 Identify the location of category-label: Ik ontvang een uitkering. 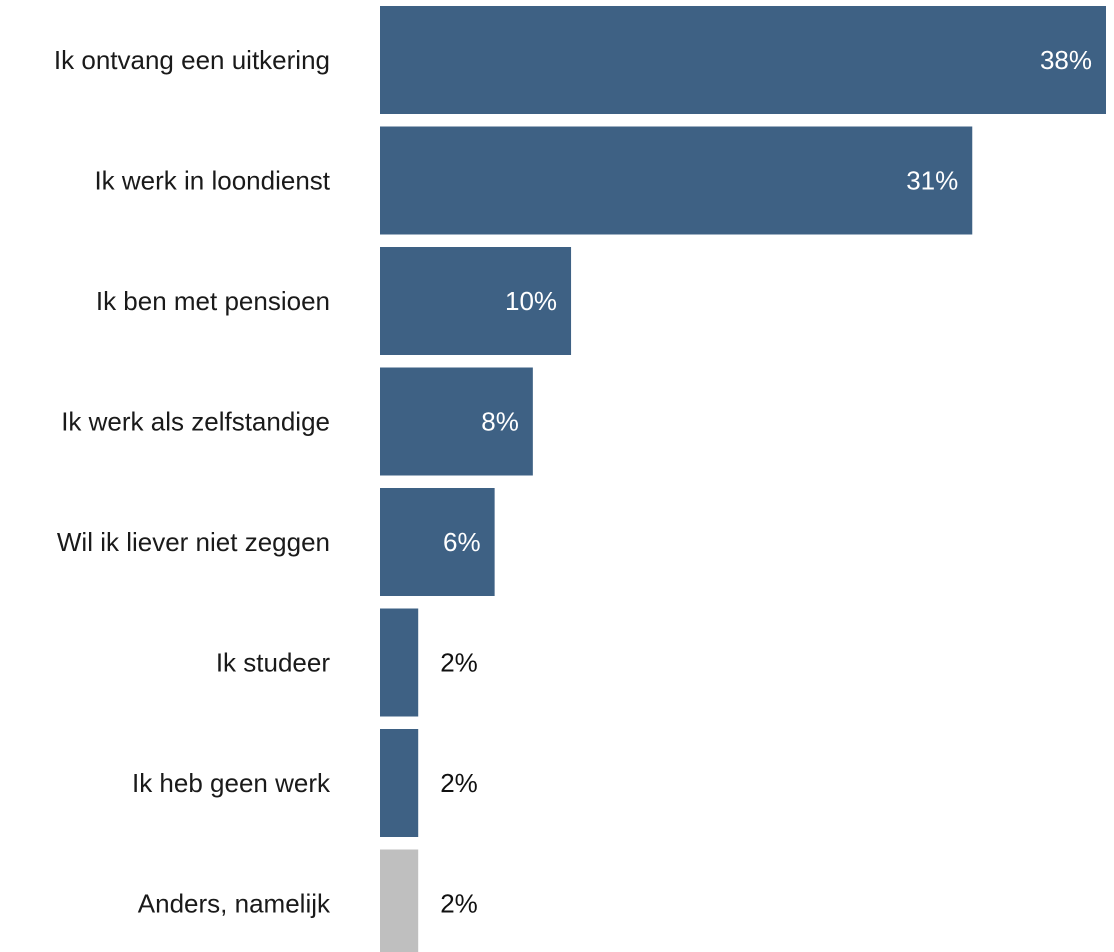
(192, 60).